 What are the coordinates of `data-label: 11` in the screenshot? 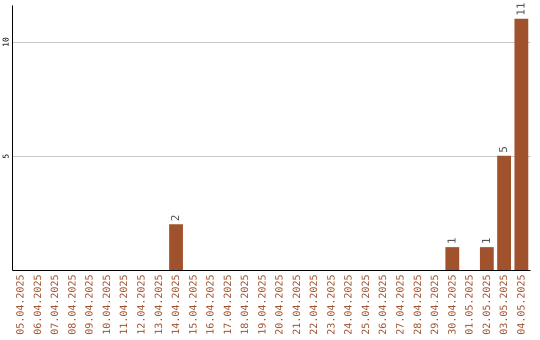 It's located at (521, 9).